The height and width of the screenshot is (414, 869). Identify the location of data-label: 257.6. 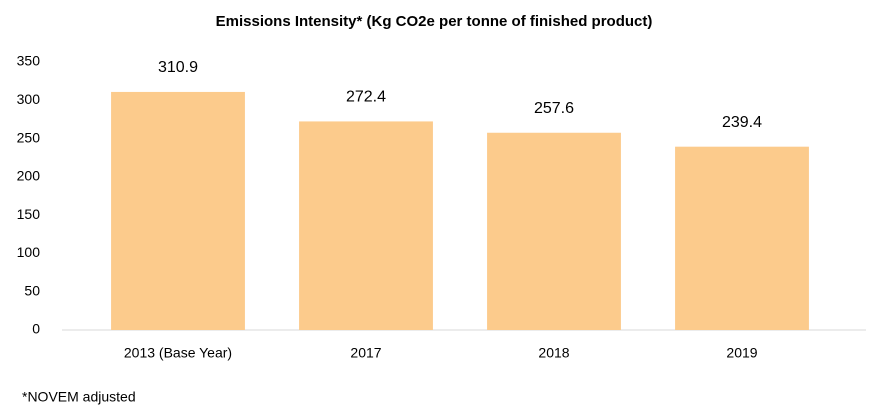
(554, 108).